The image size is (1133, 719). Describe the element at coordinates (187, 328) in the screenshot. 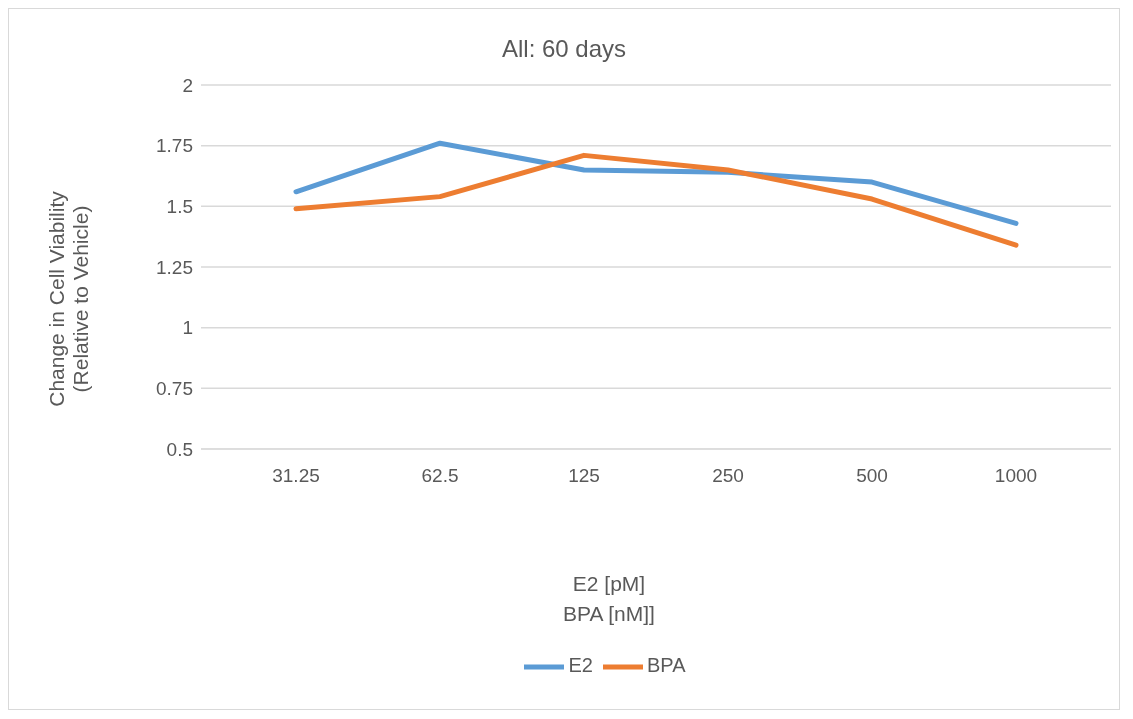

I see `y-tick-label: 1` at that location.